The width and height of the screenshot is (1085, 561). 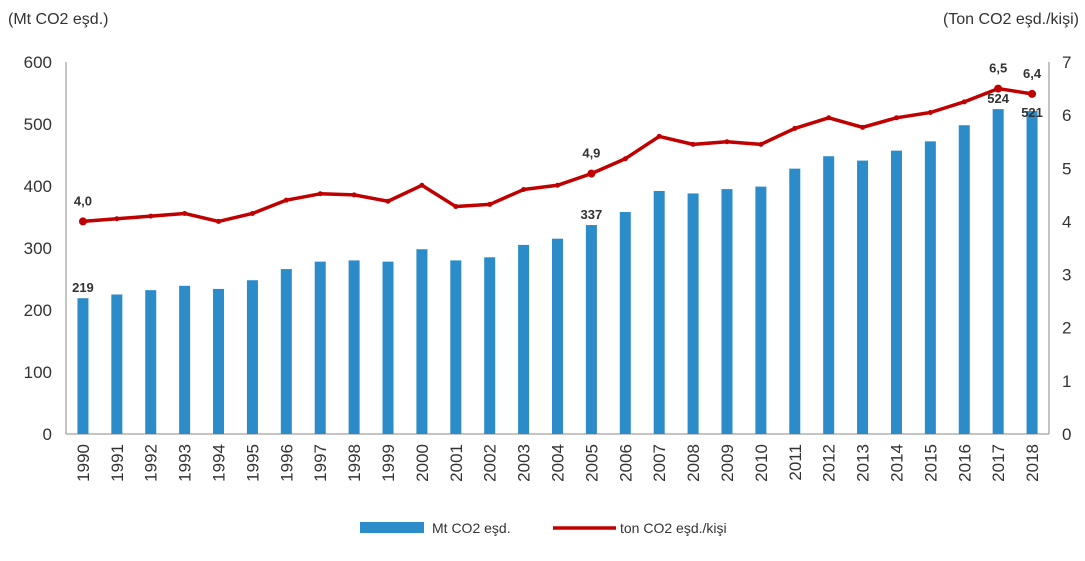 I want to click on y-right-tick-label: 0, so click(x=1066, y=434).